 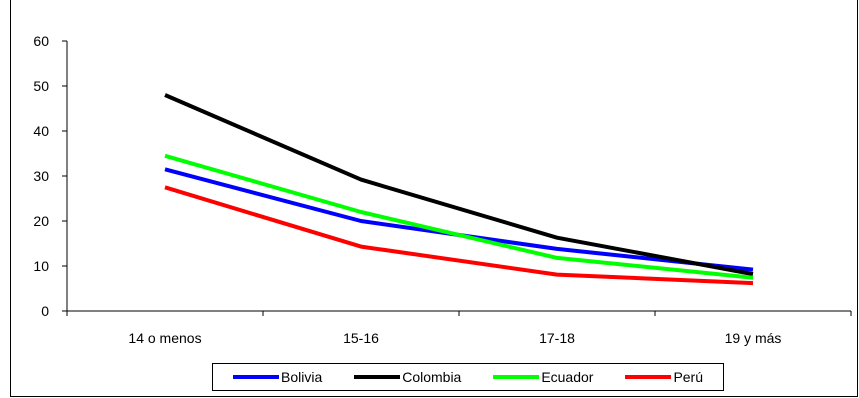 I want to click on y-tick-label: 20, so click(x=41, y=221).